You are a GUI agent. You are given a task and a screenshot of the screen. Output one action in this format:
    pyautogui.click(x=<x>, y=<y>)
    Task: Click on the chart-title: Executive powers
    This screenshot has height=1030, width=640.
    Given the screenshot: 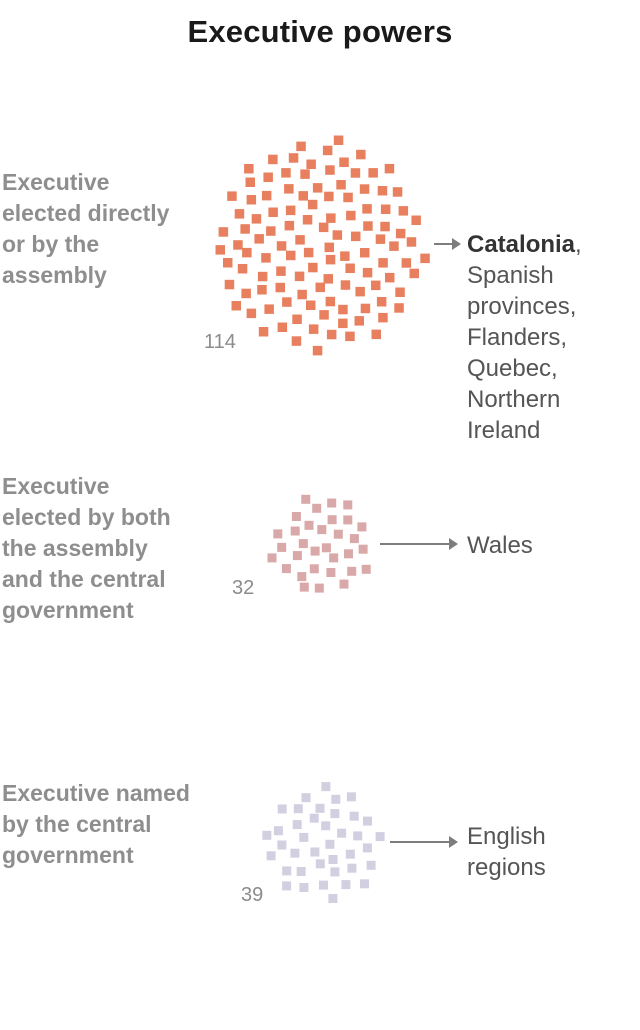 What is the action you would take?
    pyautogui.click(x=320, y=31)
    